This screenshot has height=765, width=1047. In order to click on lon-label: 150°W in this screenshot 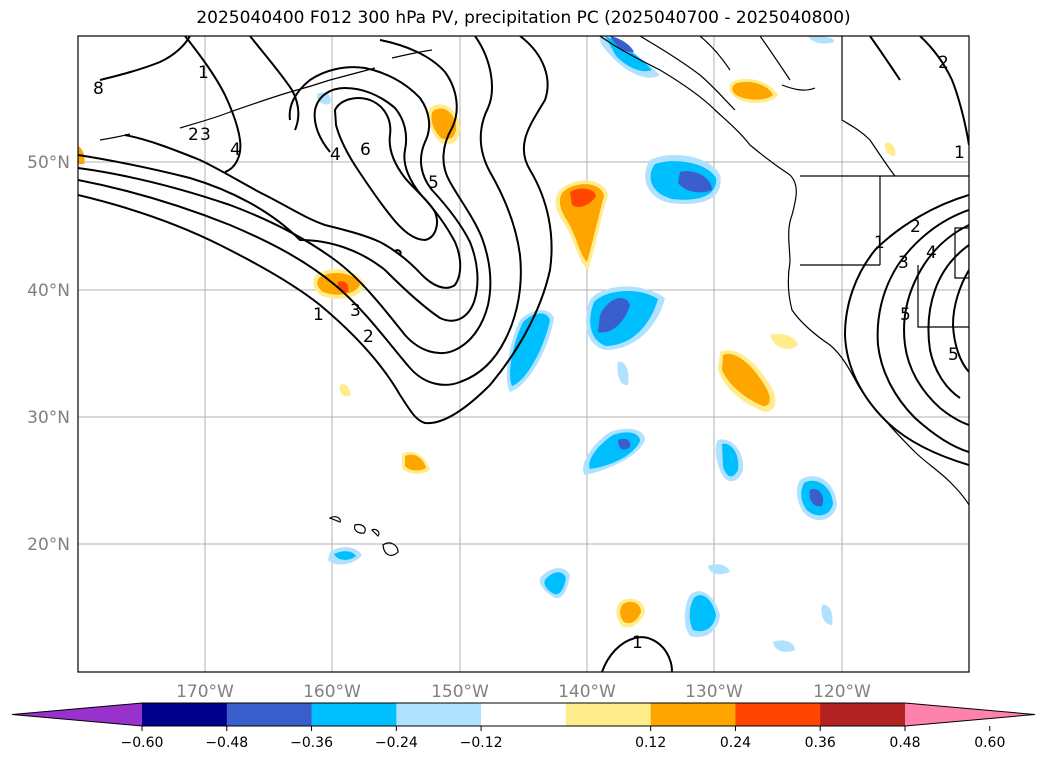, I will do `click(460, 692)`.